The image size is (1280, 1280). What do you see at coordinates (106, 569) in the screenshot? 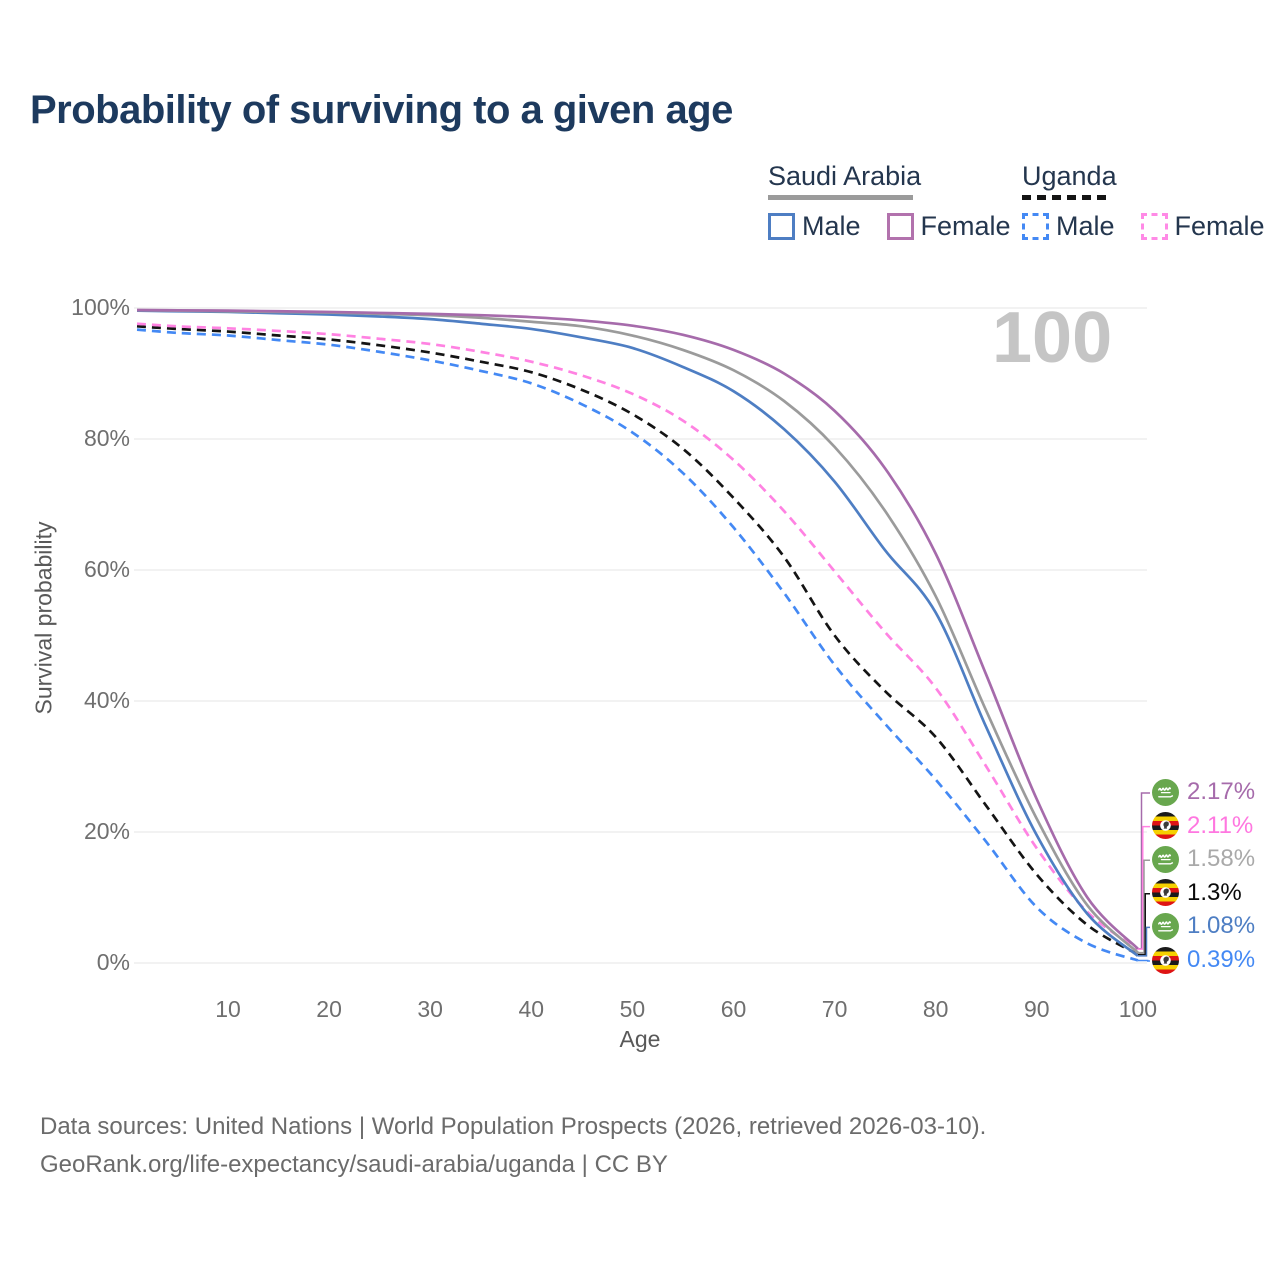
I see `y-tick-label: 60%` at bounding box center [106, 569].